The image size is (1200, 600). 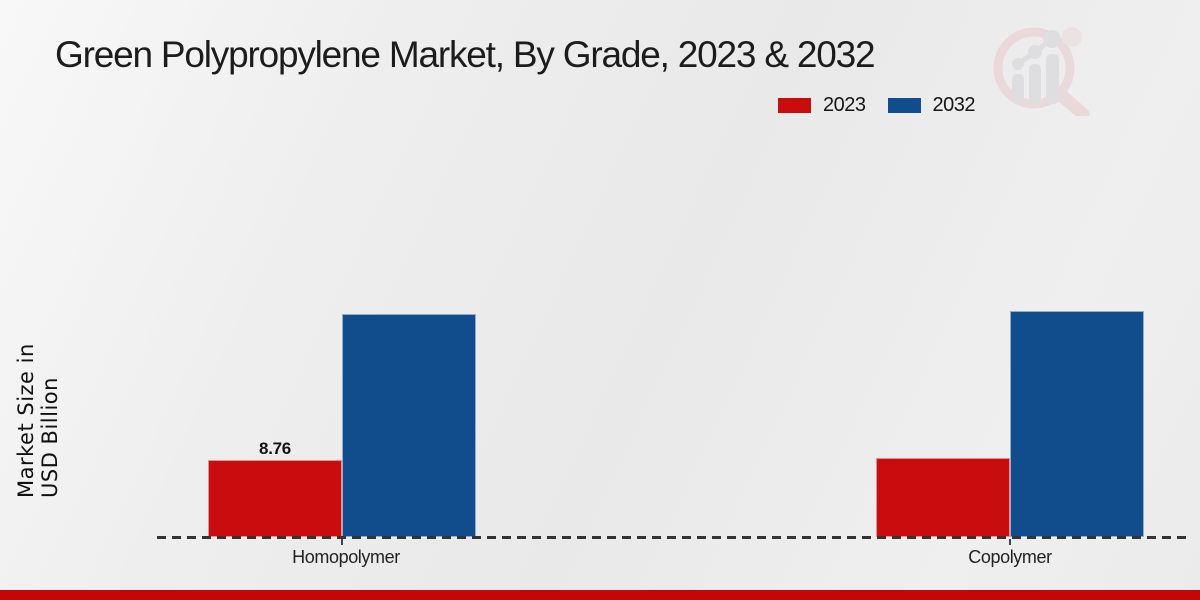 I want to click on bar-copolymer-2023, so click(x=943, y=497).